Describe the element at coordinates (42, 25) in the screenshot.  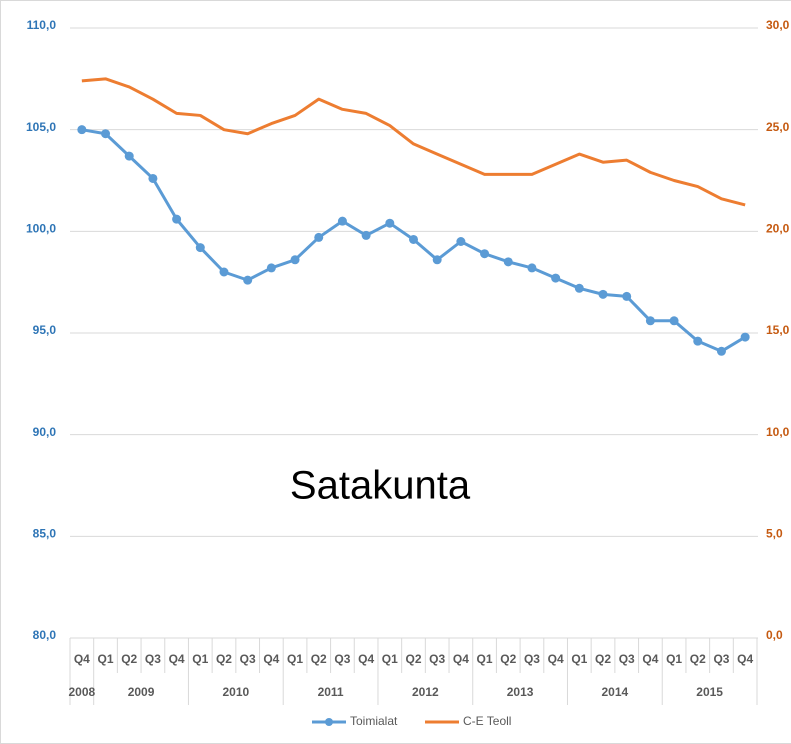
I see `y-tick-label: 110,0` at that location.